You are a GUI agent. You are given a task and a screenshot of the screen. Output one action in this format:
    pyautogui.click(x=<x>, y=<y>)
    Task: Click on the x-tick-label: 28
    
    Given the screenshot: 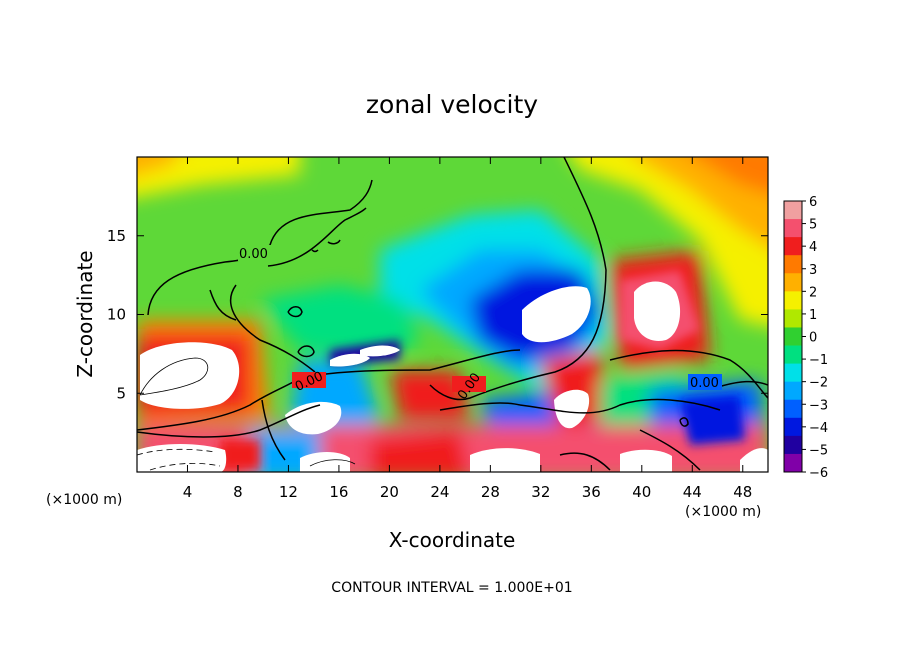 What is the action you would take?
    pyautogui.click(x=490, y=492)
    